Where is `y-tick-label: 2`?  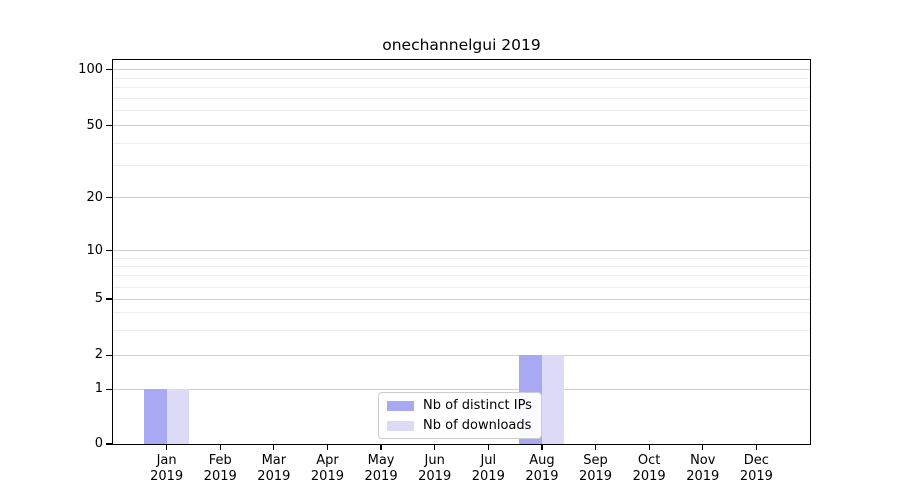 y-tick-label: 2 is located at coordinates (98, 355).